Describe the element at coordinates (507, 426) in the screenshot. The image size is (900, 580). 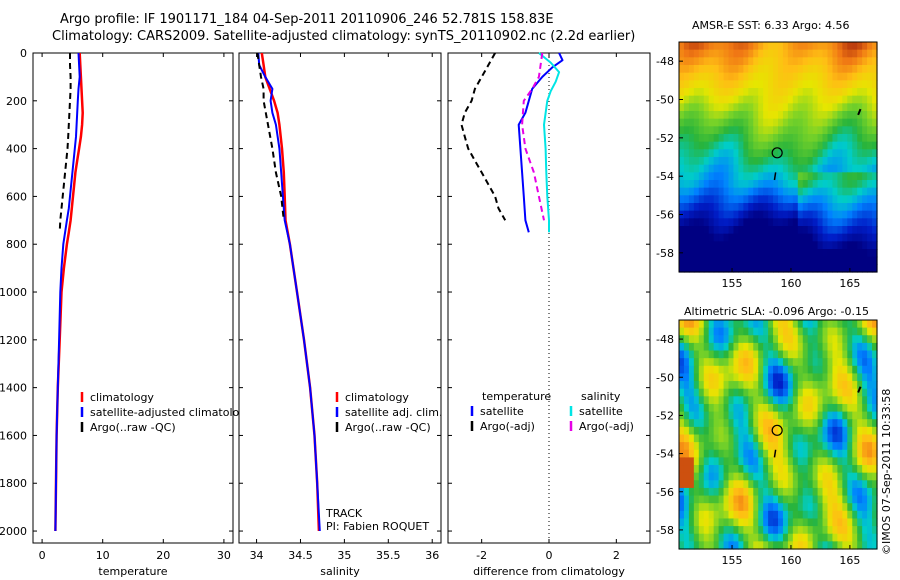
I see `legend-label-diff-2: Argo(-adj)` at that location.